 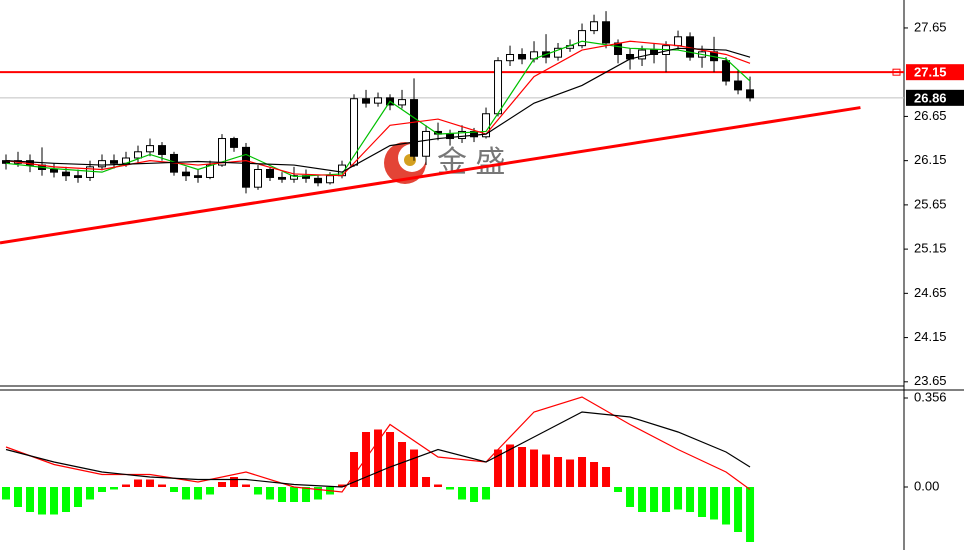 I want to click on price-label: 27.15, so click(x=930, y=72).